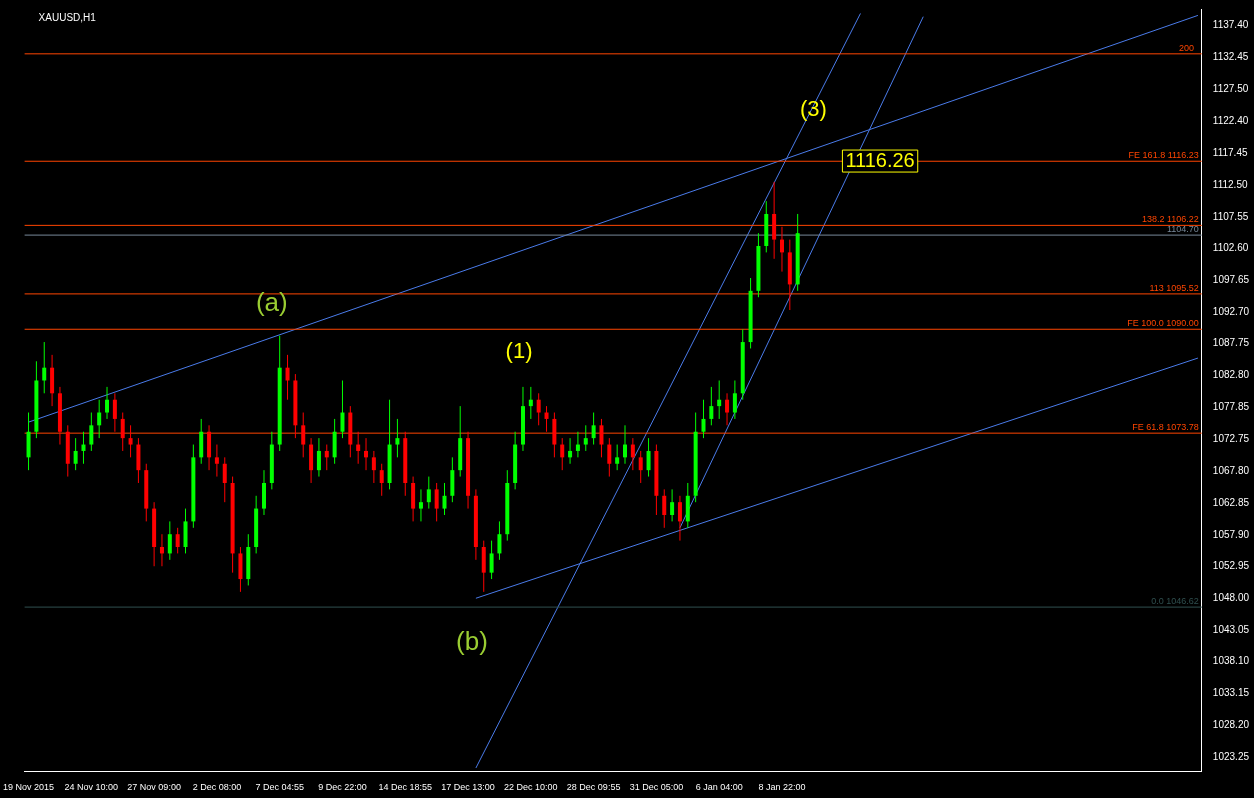  What do you see at coordinates (1230, 184) in the screenshot?
I see `y-tick-label: 1112.50` at bounding box center [1230, 184].